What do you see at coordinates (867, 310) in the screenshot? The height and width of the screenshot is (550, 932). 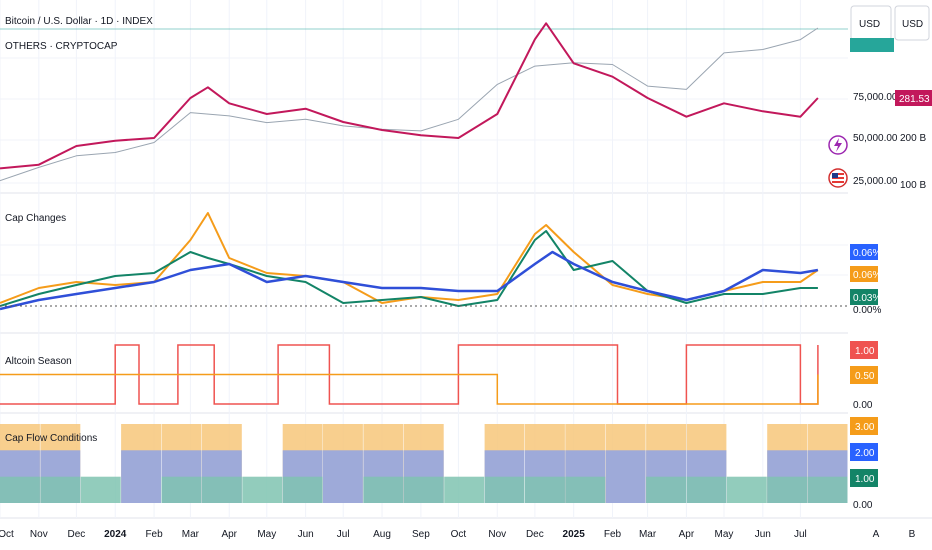 I see `zero-tick: 0.00%` at bounding box center [867, 310].